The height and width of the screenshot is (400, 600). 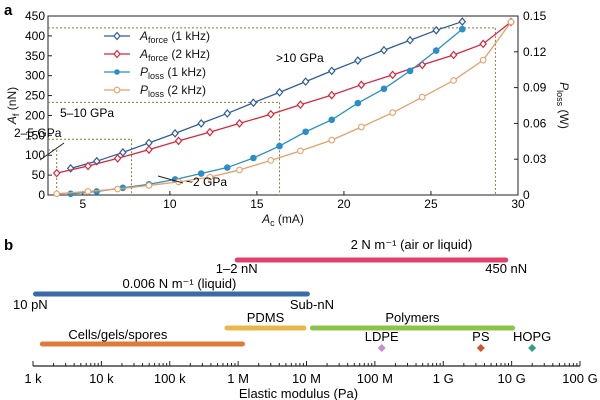 What do you see at coordinates (35, 115) in the screenshot?
I see `y-left-tick-label: 200` at bounding box center [35, 115].